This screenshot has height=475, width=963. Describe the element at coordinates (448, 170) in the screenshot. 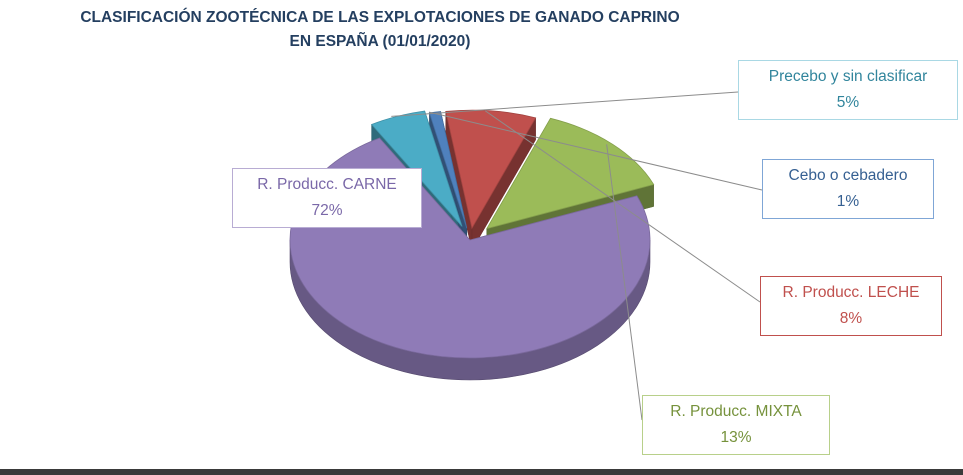

I see `slice-cebo` at that location.